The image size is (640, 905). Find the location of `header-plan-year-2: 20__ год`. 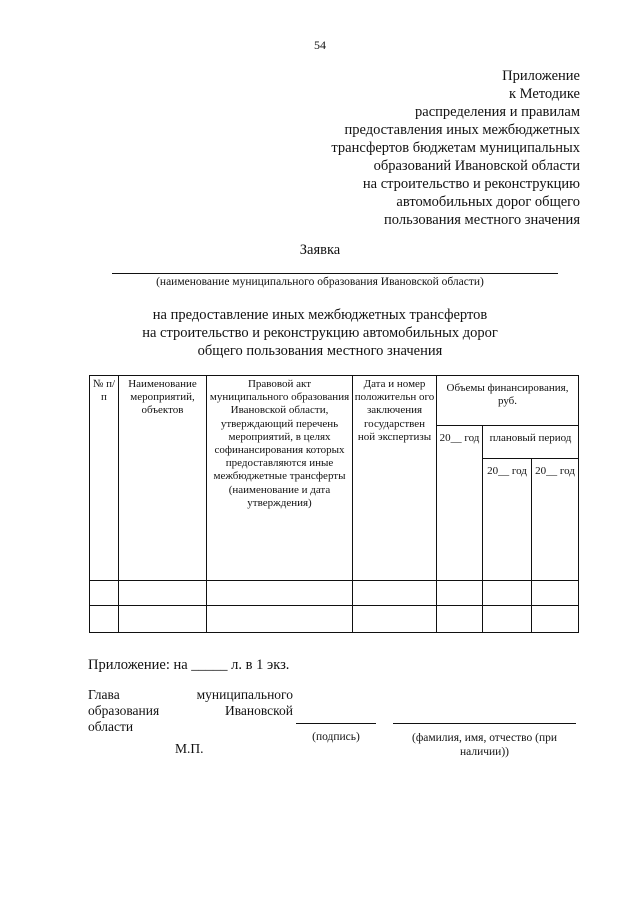

header-plan-year-2: 20__ год is located at coordinates (555, 519).